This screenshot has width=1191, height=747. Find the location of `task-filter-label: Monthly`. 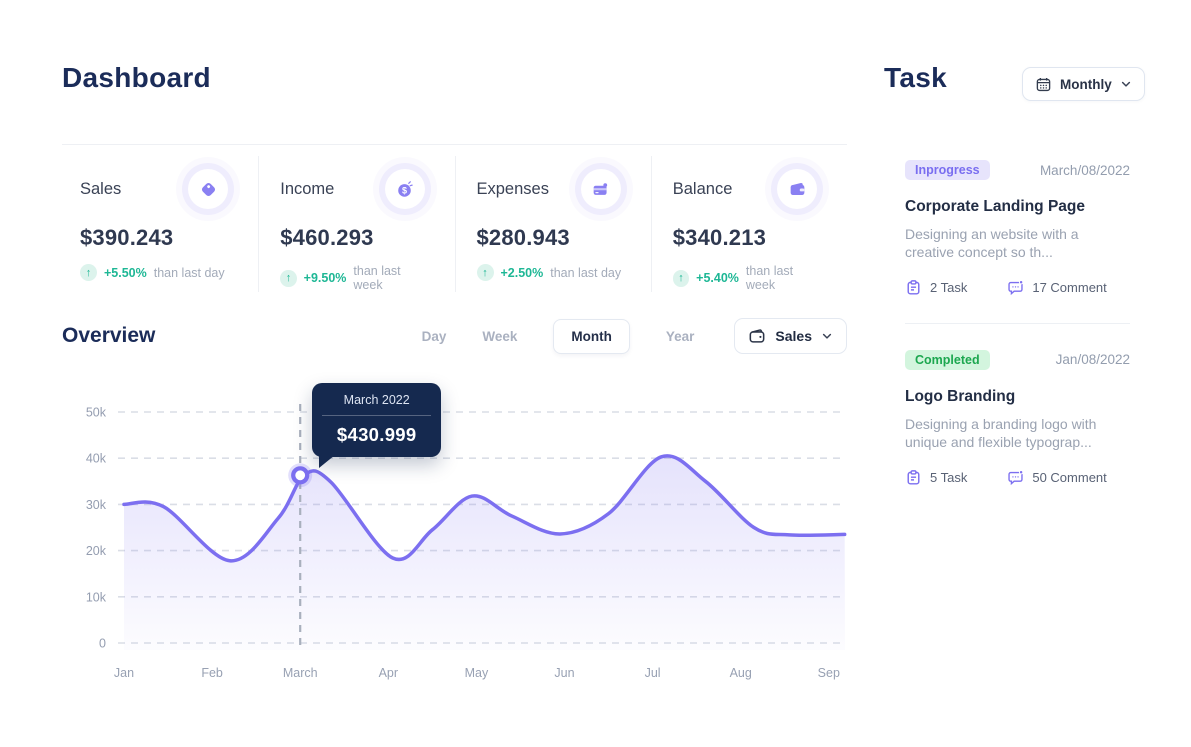

task-filter-label: Monthly is located at coordinates (1086, 84).